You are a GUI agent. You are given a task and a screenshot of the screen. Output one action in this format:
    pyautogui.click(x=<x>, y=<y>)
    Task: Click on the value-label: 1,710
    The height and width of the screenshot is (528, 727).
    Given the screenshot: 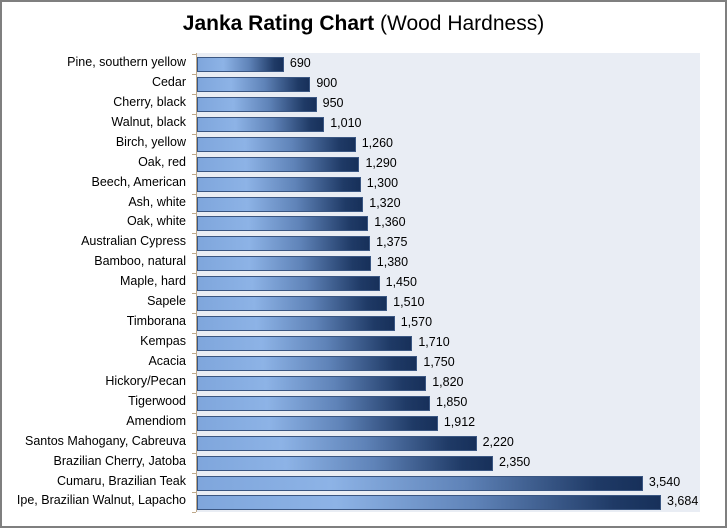 What is the action you would take?
    pyautogui.click(x=434, y=342)
    